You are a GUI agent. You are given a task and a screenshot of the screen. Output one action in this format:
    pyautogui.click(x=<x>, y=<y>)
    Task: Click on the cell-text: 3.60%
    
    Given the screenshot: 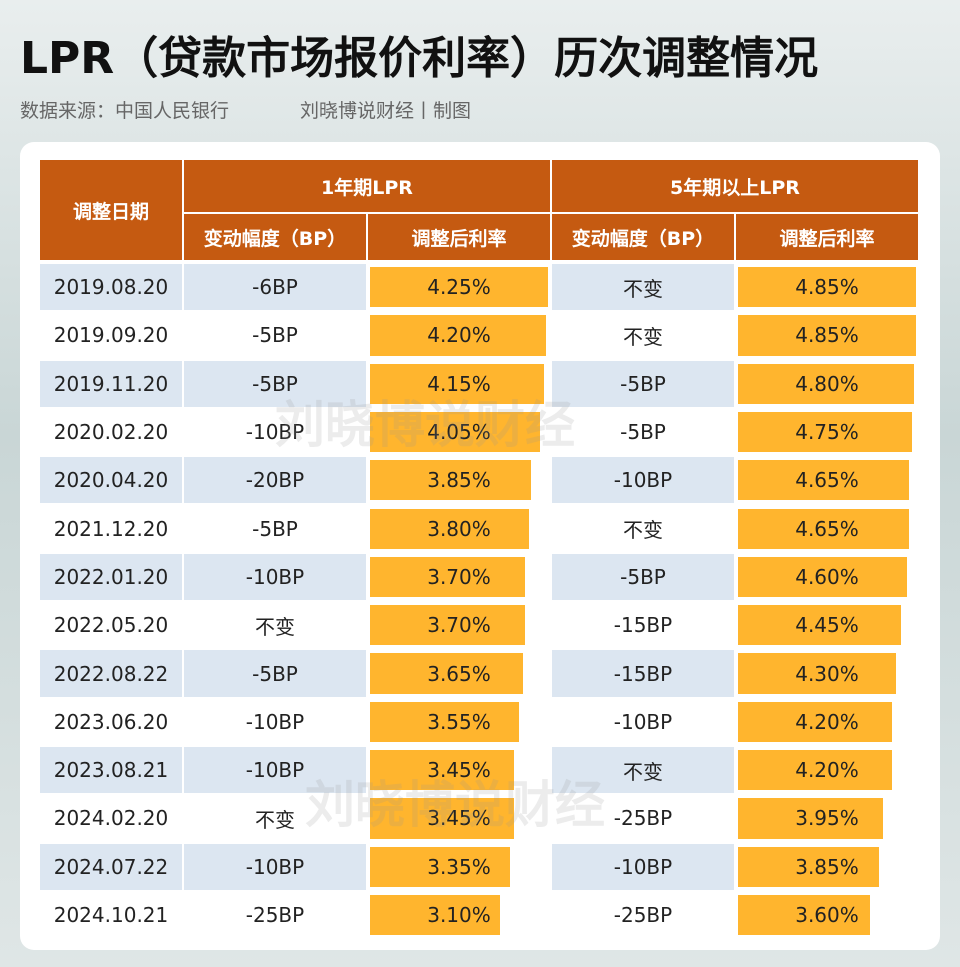 What is the action you would take?
    pyautogui.click(x=827, y=915)
    